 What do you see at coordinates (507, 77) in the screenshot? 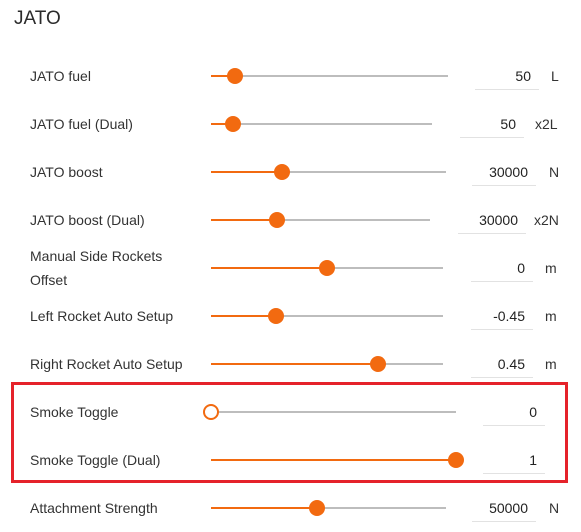
I see `jato-fuel-input: 50` at bounding box center [507, 77].